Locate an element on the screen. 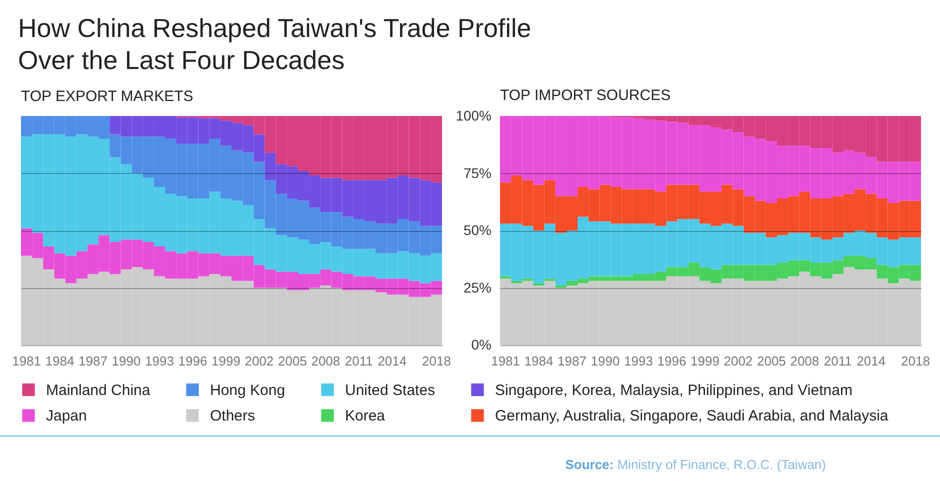 The height and width of the screenshot is (492, 940). y-tick-label: 25% is located at coordinates (477, 287).